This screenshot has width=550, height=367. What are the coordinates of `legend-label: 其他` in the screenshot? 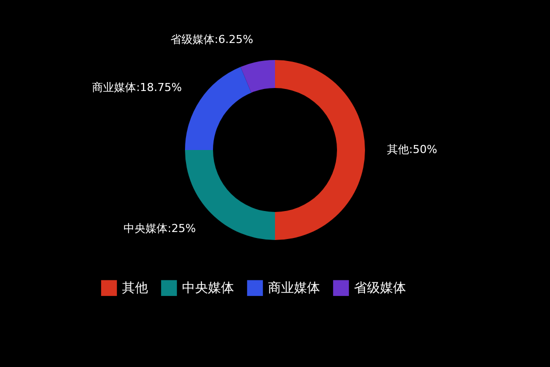 It's located at (135, 288).